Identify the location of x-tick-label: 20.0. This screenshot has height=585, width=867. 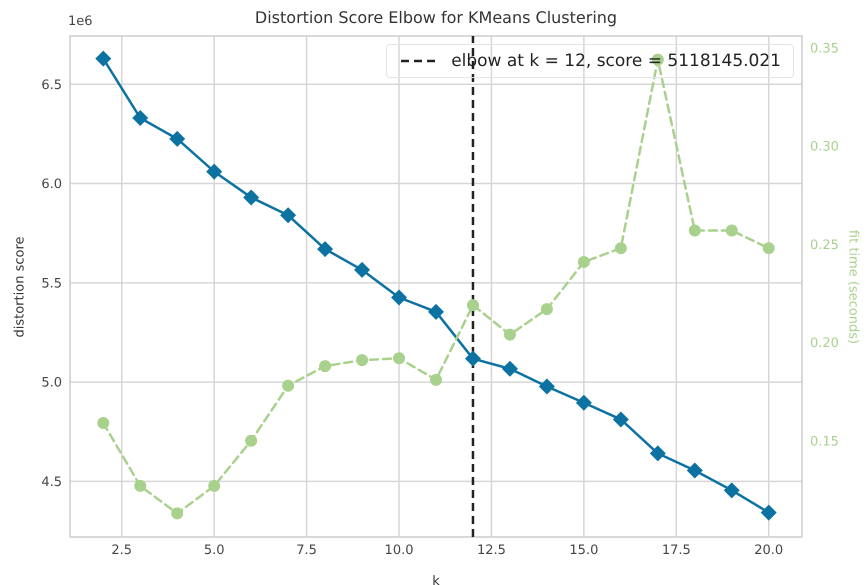
(769, 550).